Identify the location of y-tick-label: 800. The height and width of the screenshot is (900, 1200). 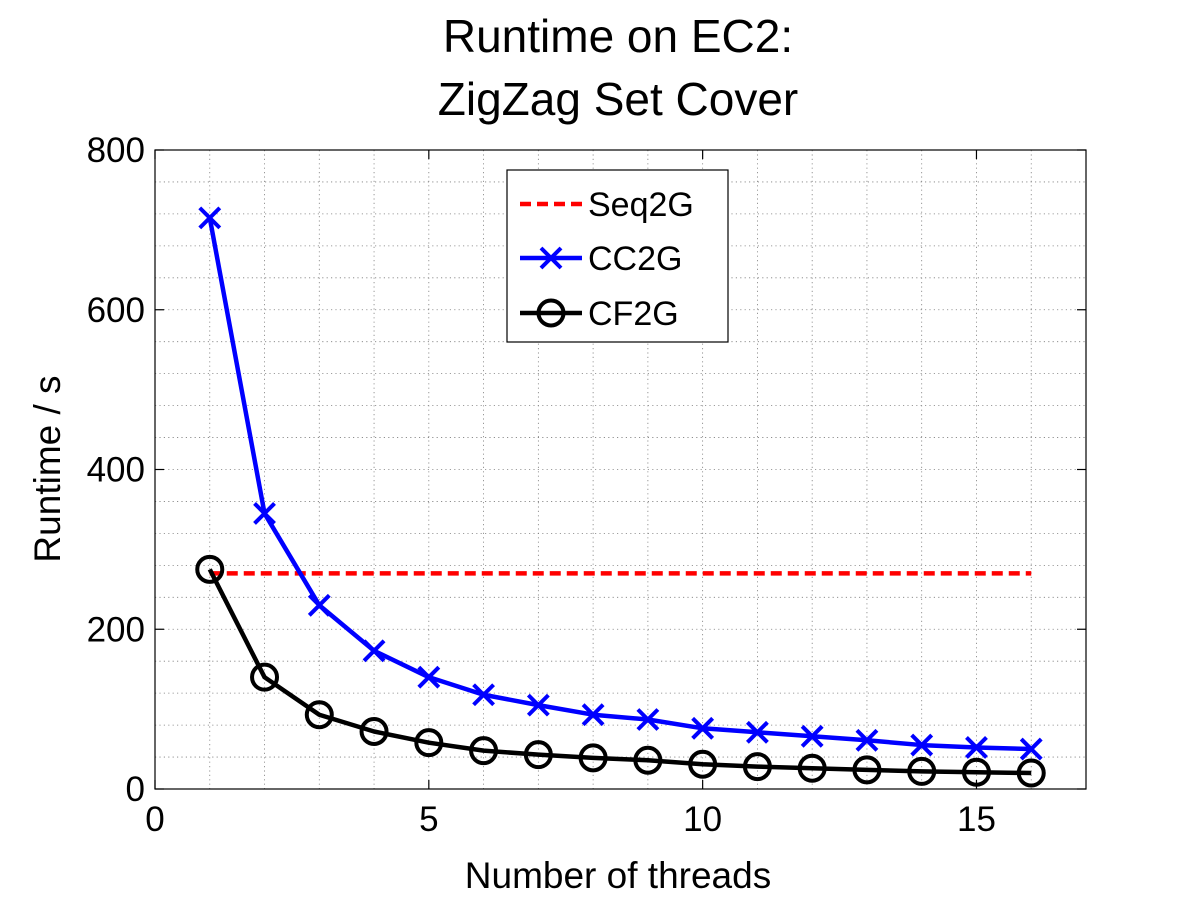
(116, 150).